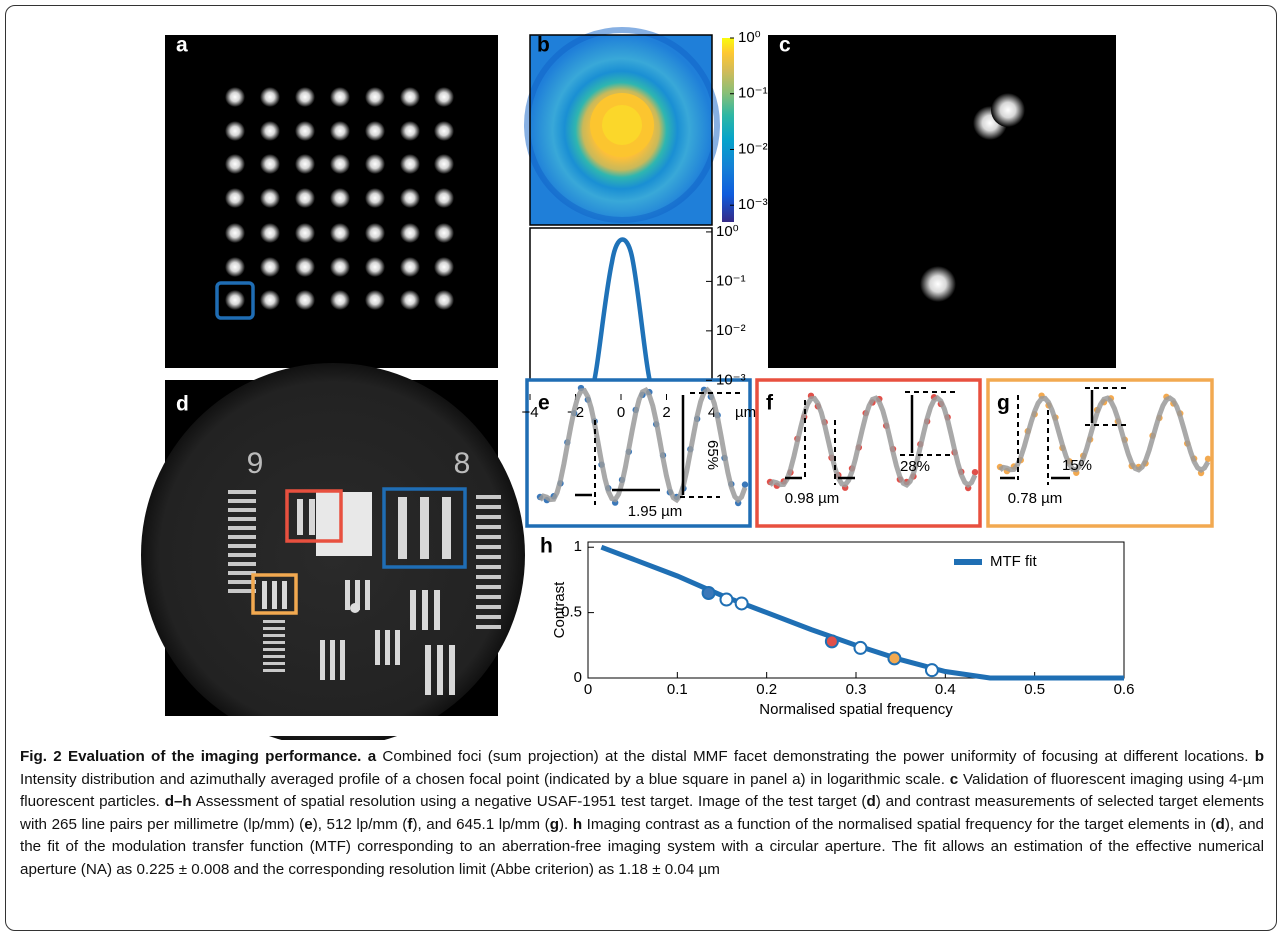 This screenshot has width=1284, height=938. I want to click on y-tick-label: 10⁰, so click(727, 231).